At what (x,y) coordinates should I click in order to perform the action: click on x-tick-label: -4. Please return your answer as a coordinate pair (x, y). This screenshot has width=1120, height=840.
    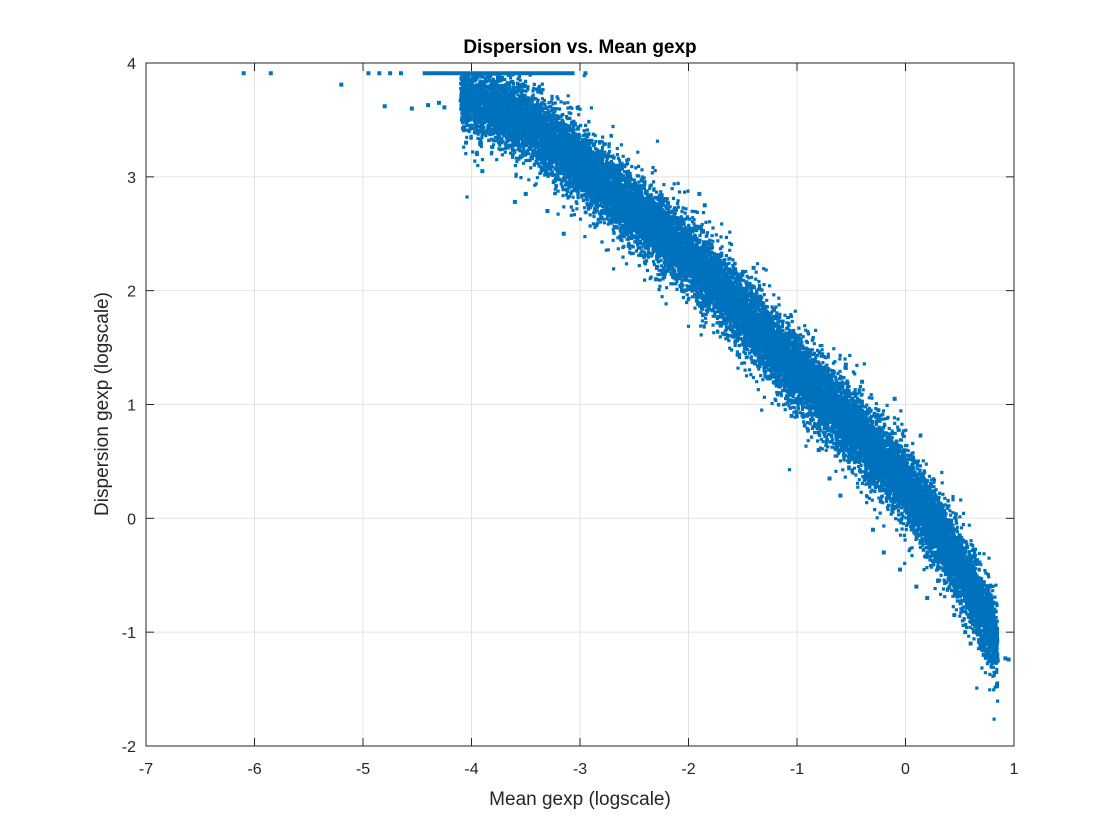
    Looking at the image, I should click on (471, 769).